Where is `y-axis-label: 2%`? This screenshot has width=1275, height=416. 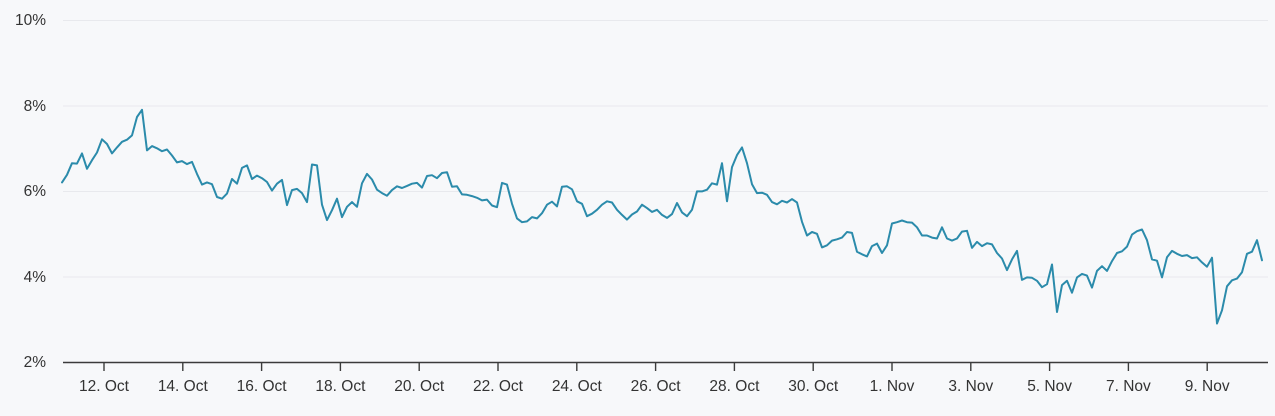
y-axis-label: 2% is located at coordinates (34, 362).